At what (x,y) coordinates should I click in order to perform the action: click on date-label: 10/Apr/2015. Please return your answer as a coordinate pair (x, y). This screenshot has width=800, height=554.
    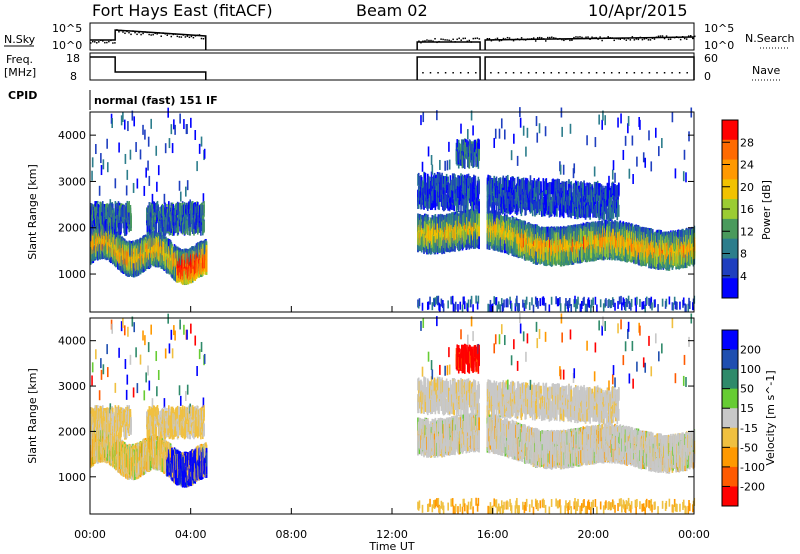
    Looking at the image, I should click on (638, 10).